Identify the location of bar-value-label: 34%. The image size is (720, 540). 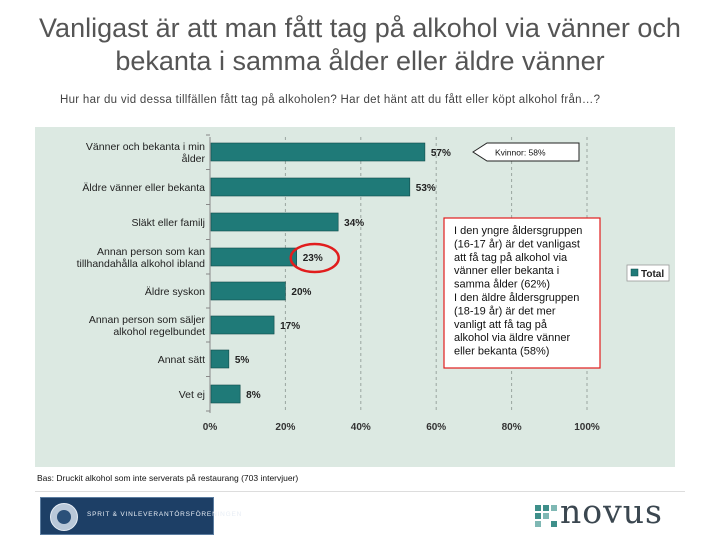
(354, 223).